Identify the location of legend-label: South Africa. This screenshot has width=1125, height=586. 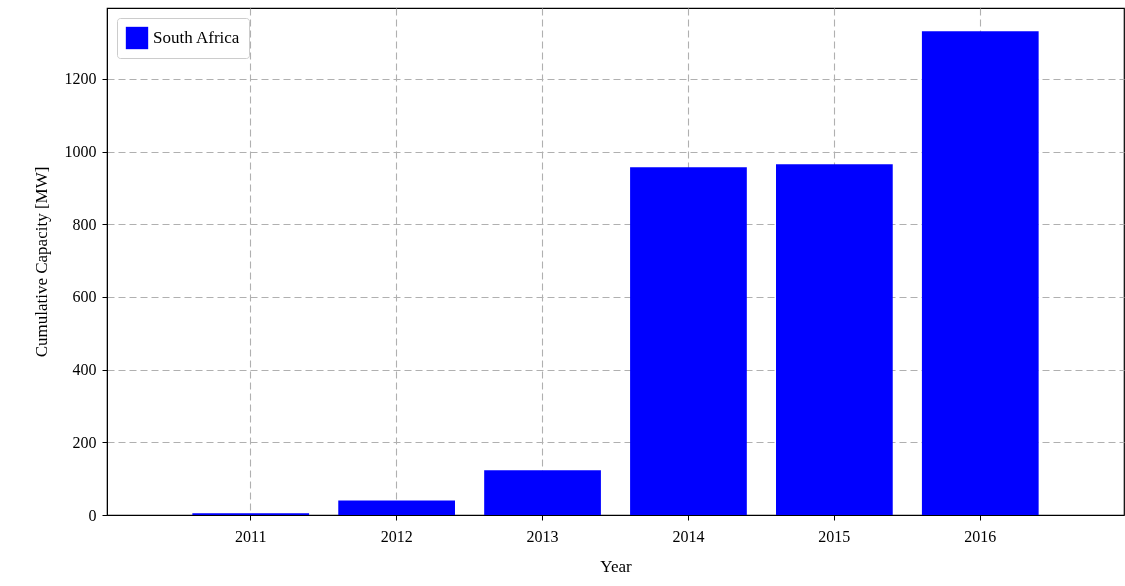
(196, 37).